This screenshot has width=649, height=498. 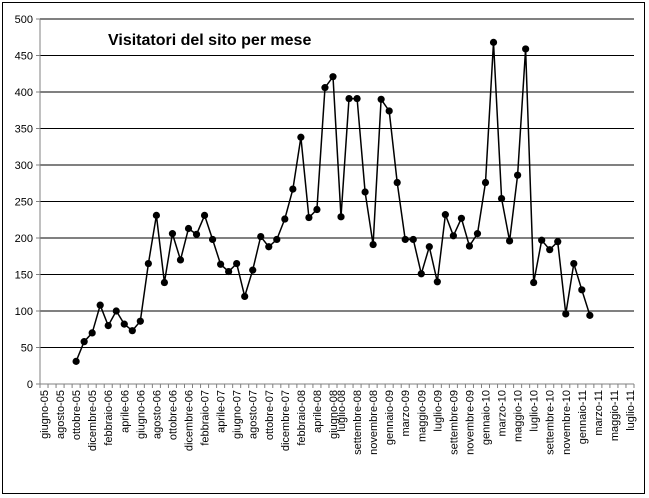 I want to click on x-tick-label: settembre-08, so click(x=358, y=422).